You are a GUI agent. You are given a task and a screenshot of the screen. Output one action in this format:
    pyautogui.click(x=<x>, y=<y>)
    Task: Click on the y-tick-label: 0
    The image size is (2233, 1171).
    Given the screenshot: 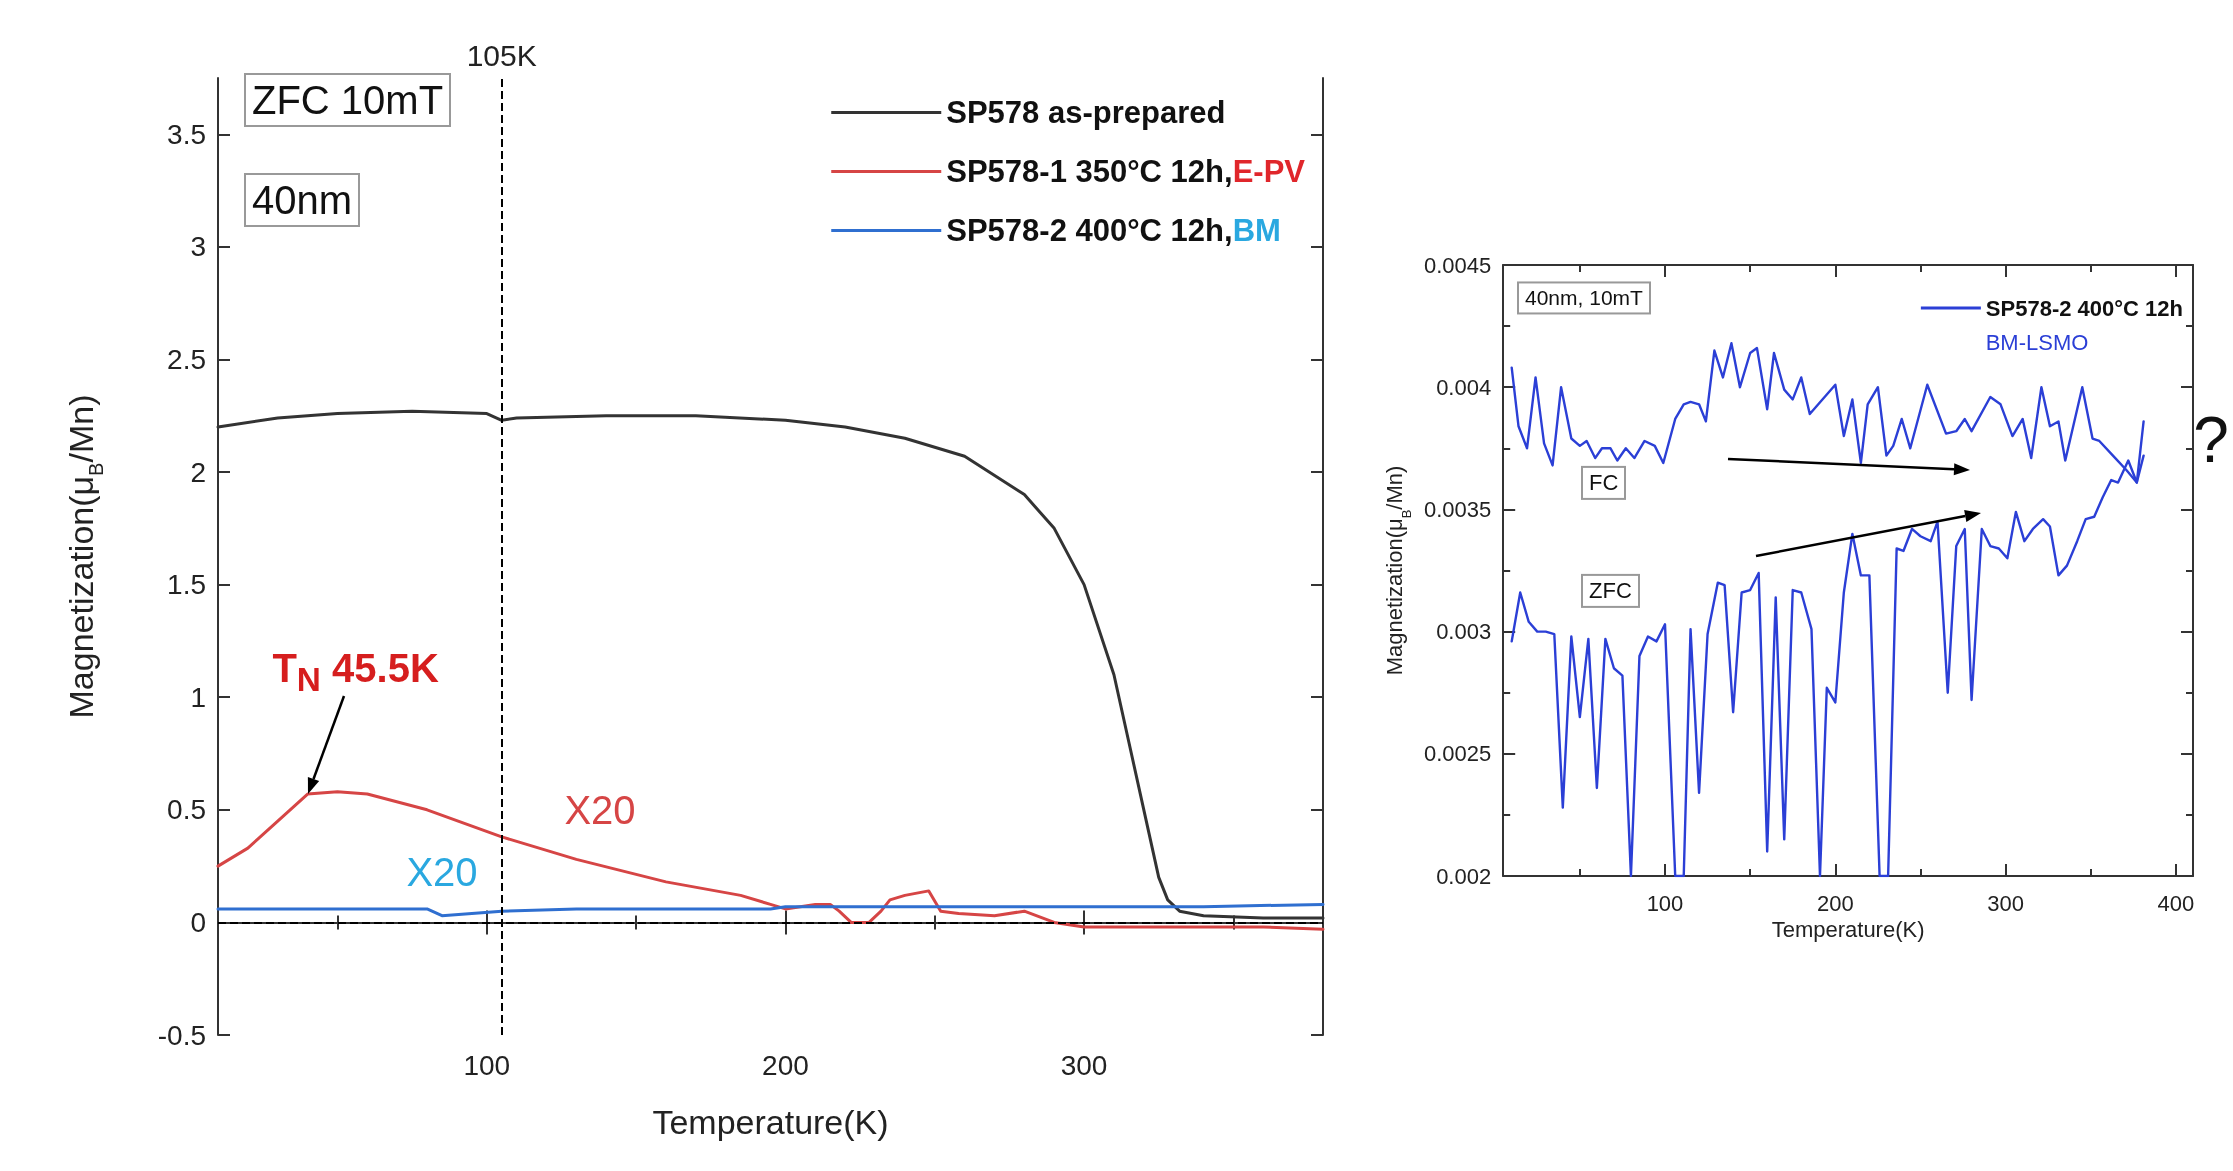 What is the action you would take?
    pyautogui.click(x=198, y=922)
    